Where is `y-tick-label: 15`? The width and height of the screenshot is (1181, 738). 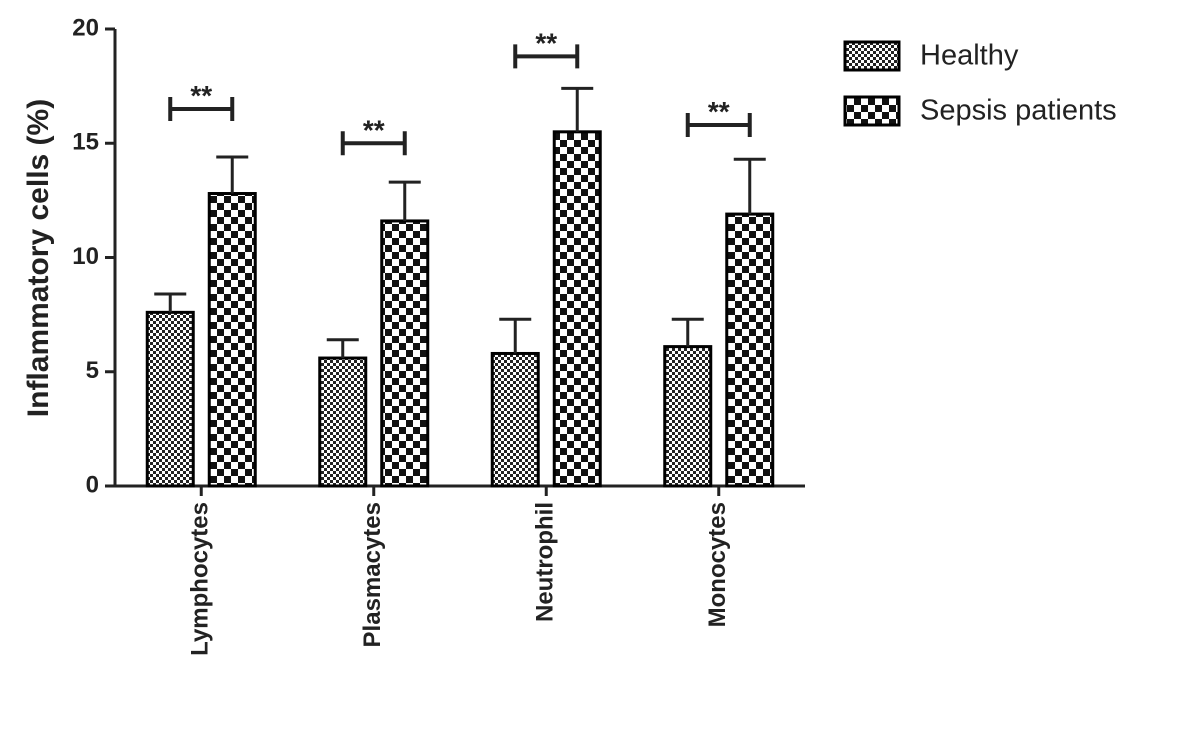
y-tick-label: 15 is located at coordinates (85, 142).